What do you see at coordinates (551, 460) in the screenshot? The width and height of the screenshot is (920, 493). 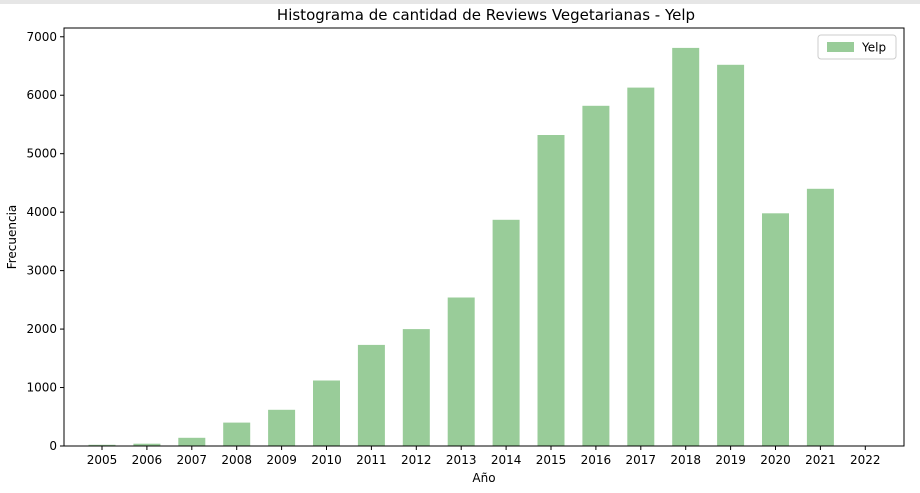 I see `x-tick-label-2015: 2015` at bounding box center [551, 460].